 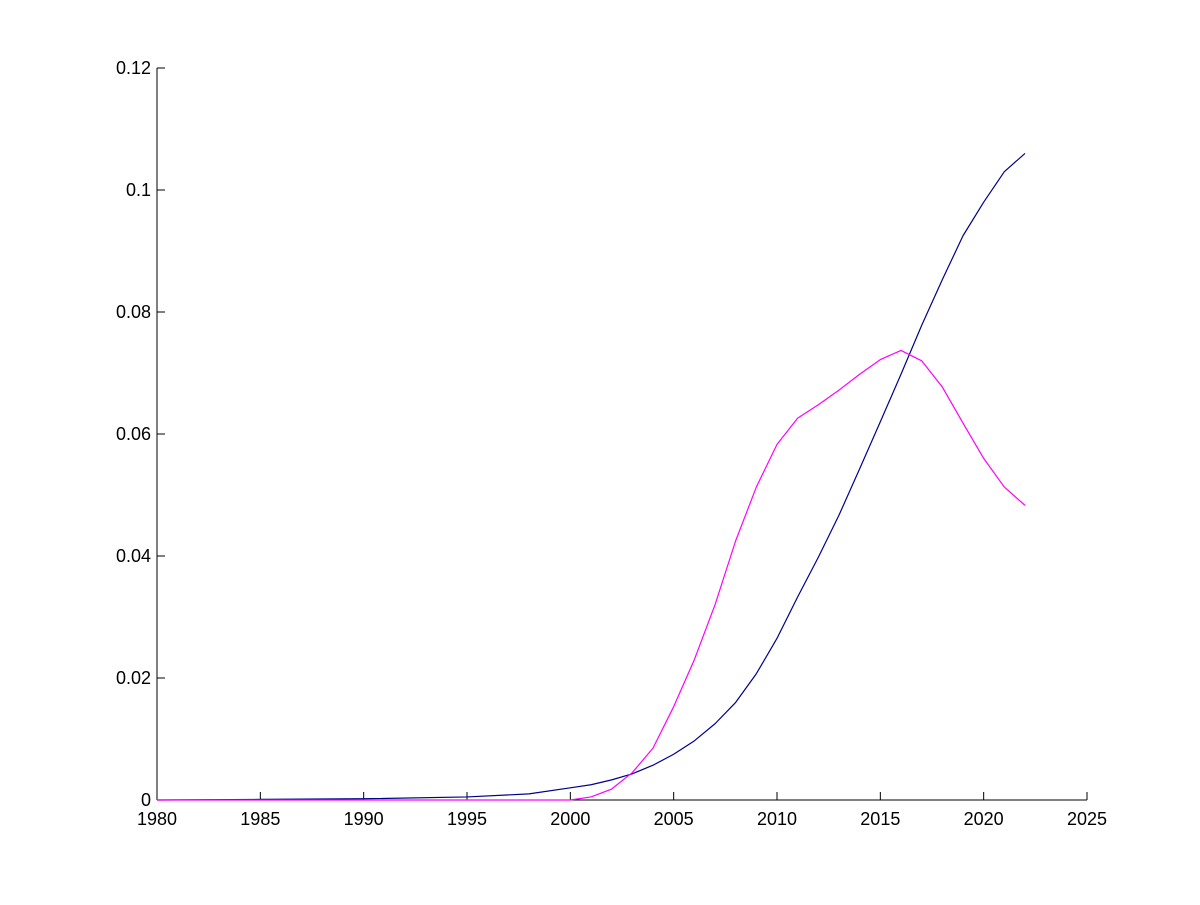 What do you see at coordinates (1087, 819) in the screenshot?
I see `x-tick-label: 2025` at bounding box center [1087, 819].